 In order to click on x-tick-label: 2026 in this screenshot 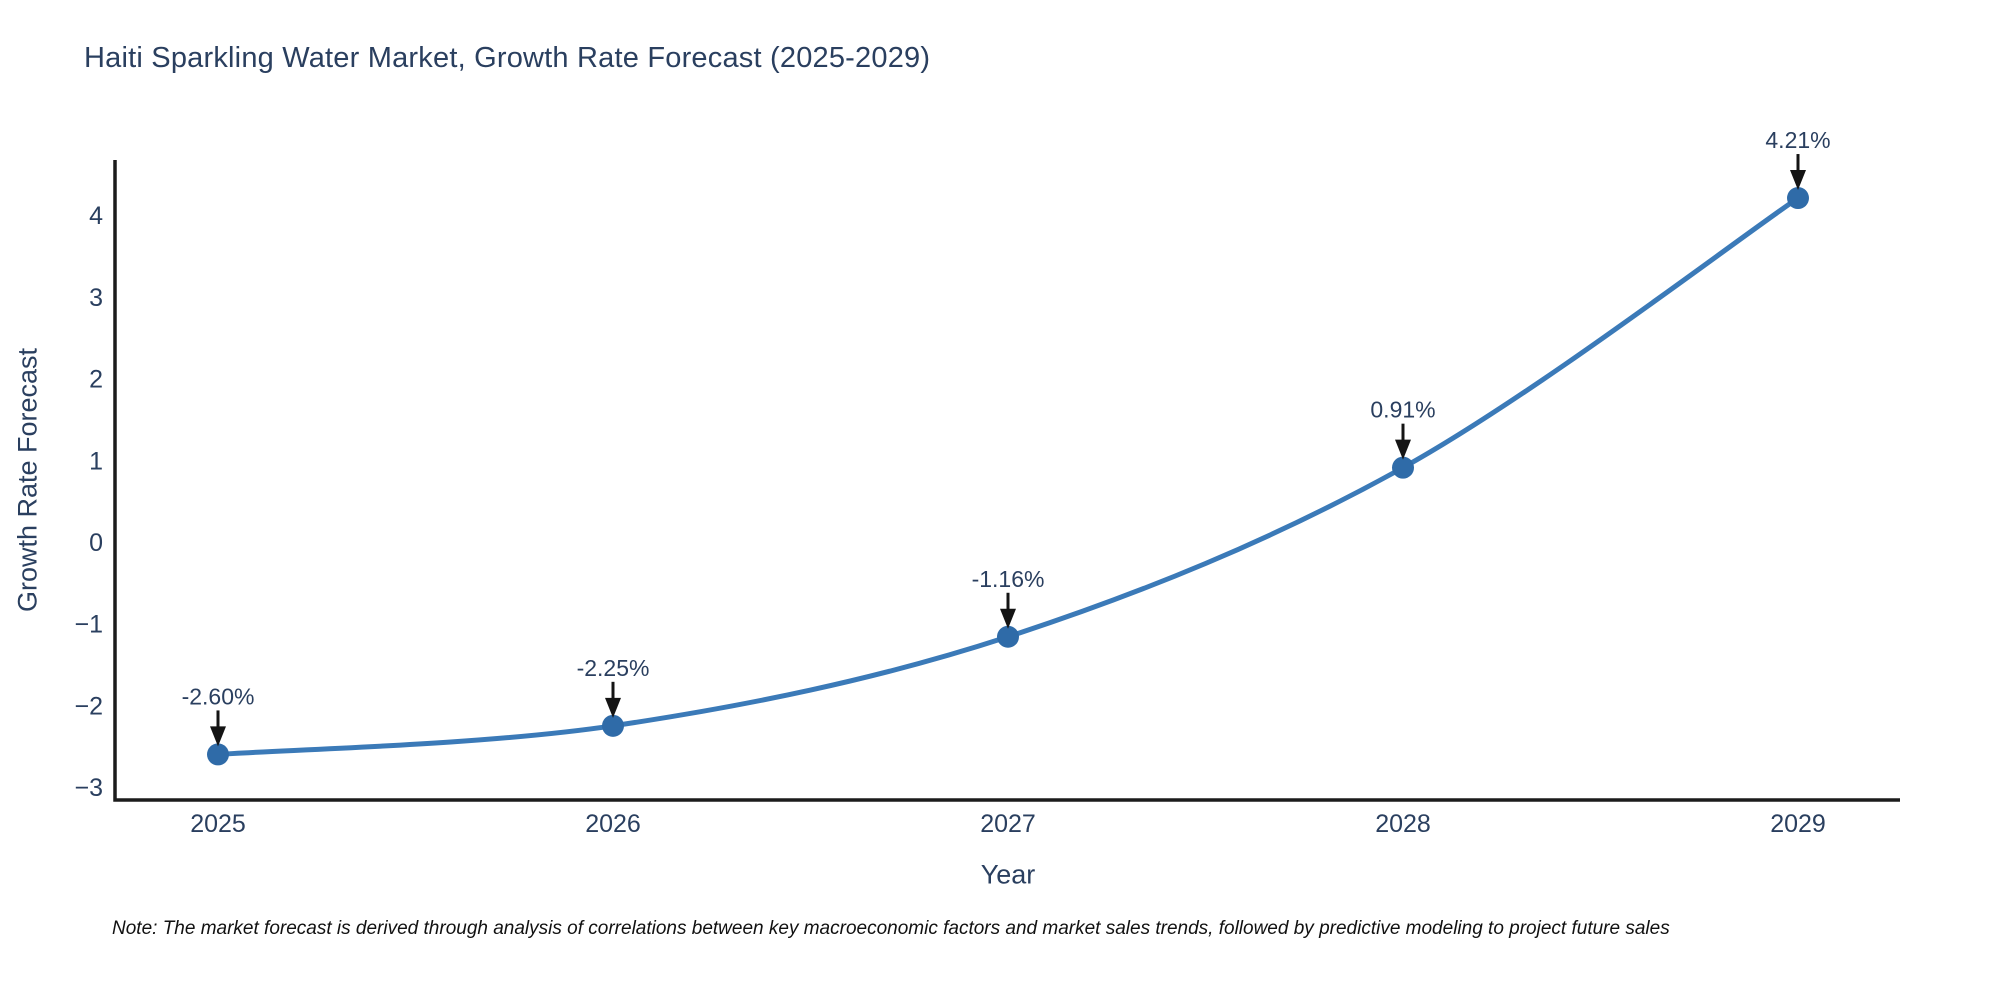, I will do `click(613, 824)`.